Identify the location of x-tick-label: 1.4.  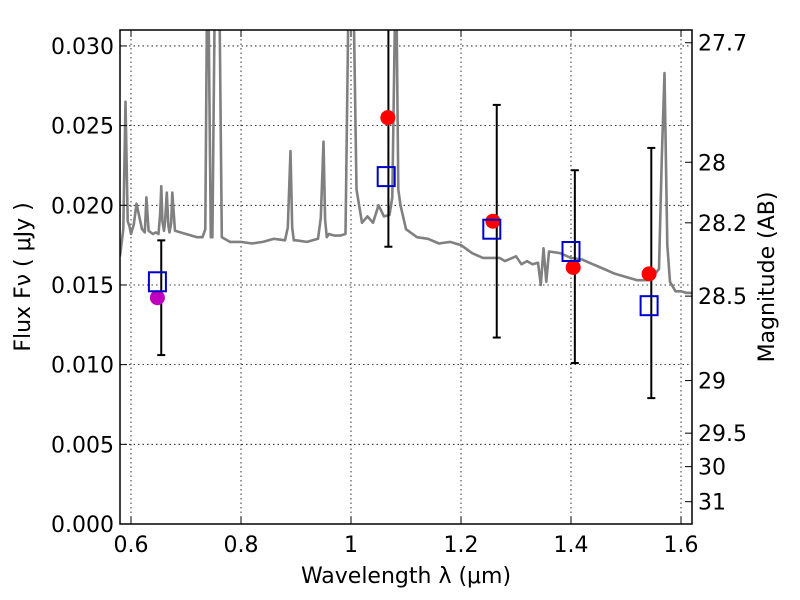
(571, 545).